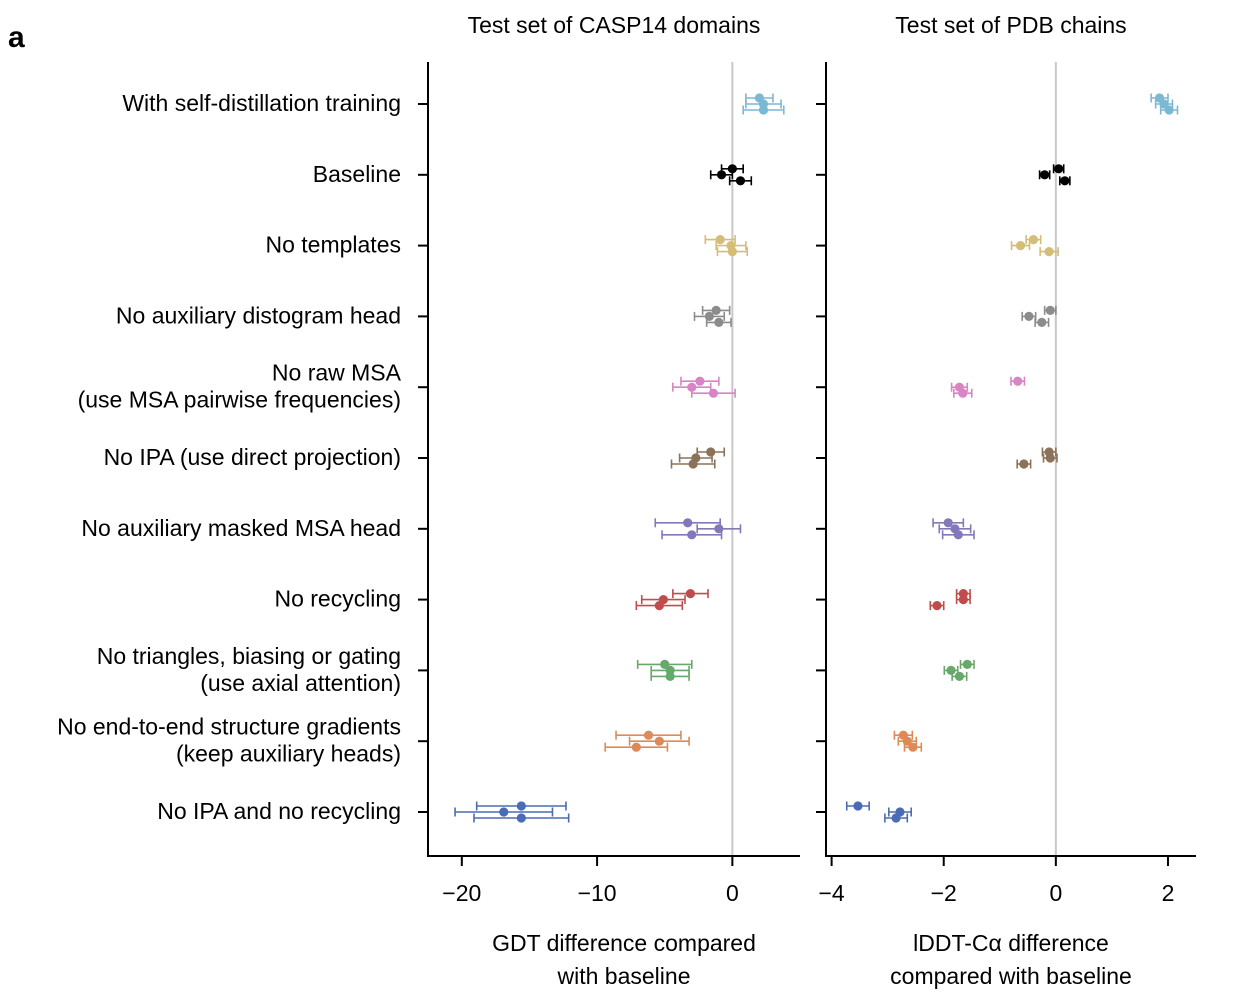 This screenshot has height=994, width=1252. What do you see at coordinates (624, 943) in the screenshot?
I see `x-axis-label-line-1: GDT difference compared` at bounding box center [624, 943].